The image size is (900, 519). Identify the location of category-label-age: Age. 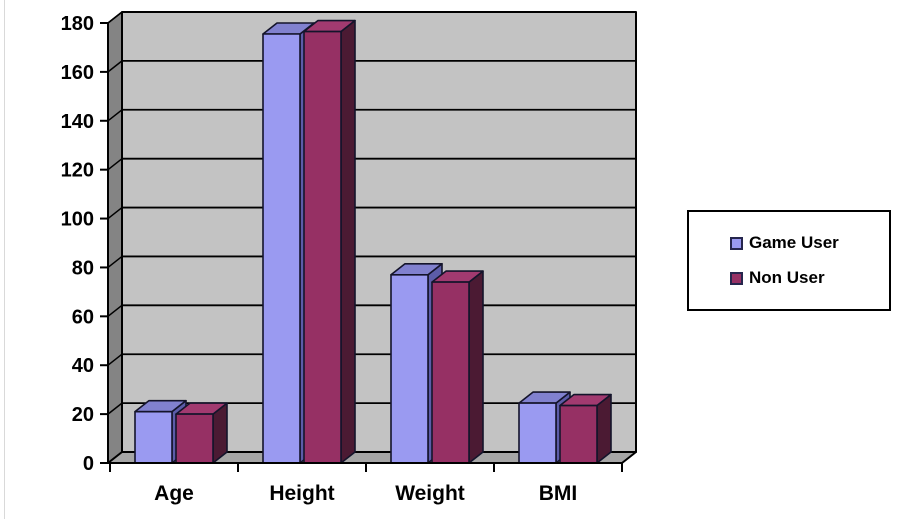
(174, 493).